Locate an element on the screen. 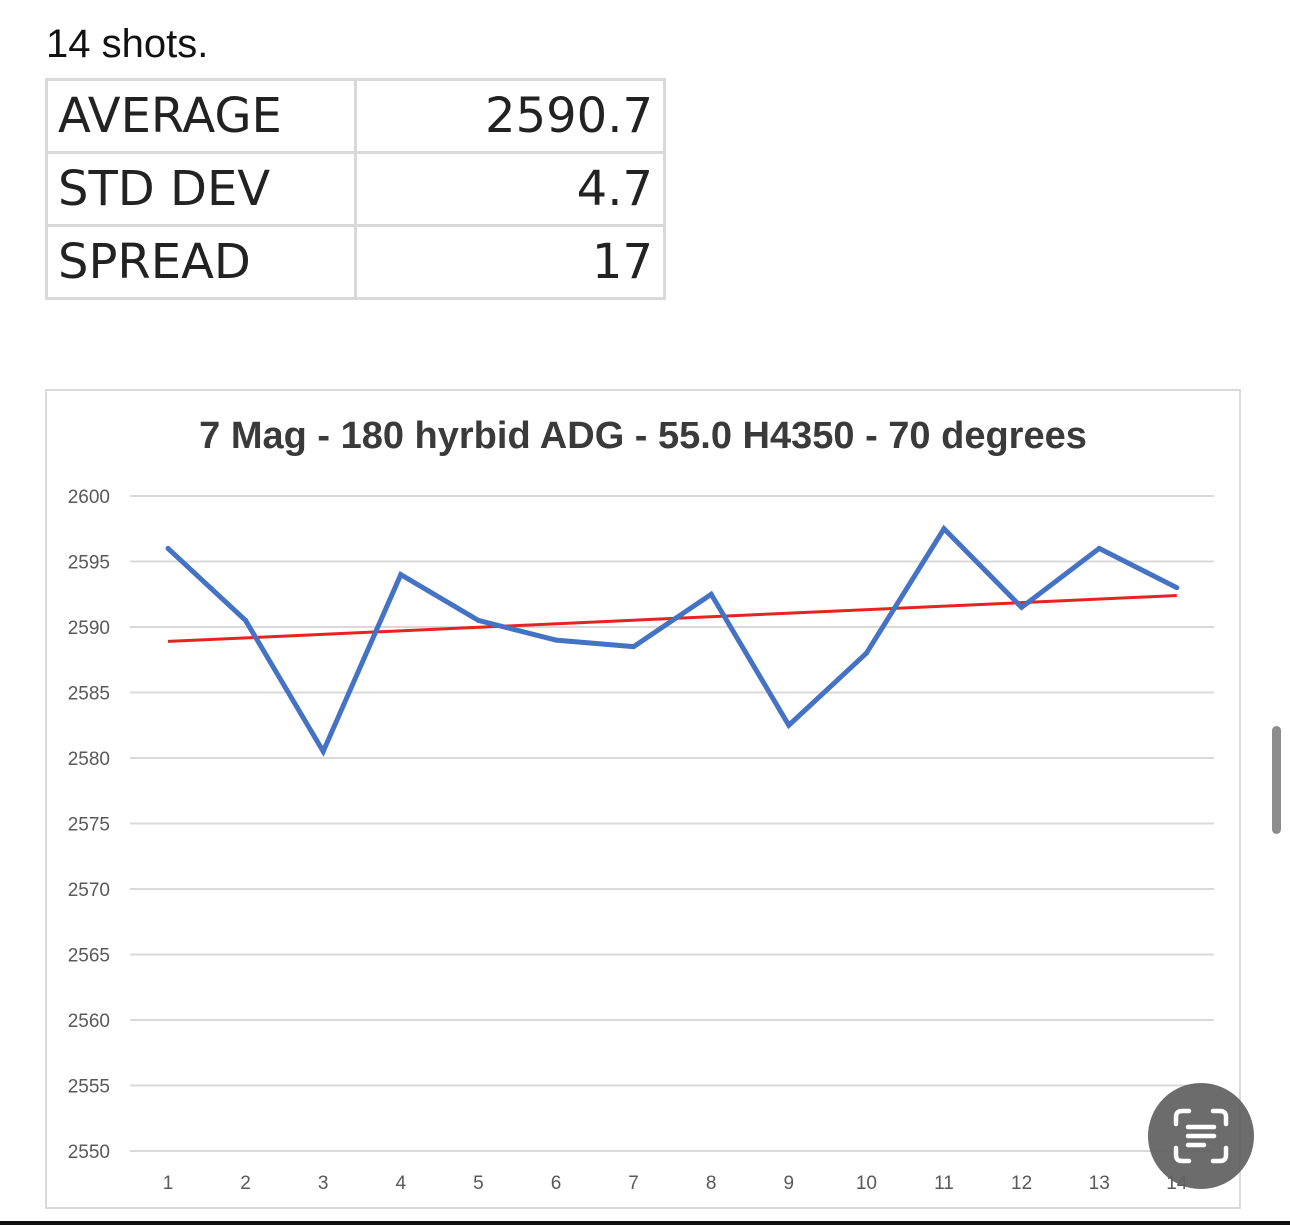 The image size is (1290, 1227). x-tick-label: 6 is located at coordinates (556, 1183).